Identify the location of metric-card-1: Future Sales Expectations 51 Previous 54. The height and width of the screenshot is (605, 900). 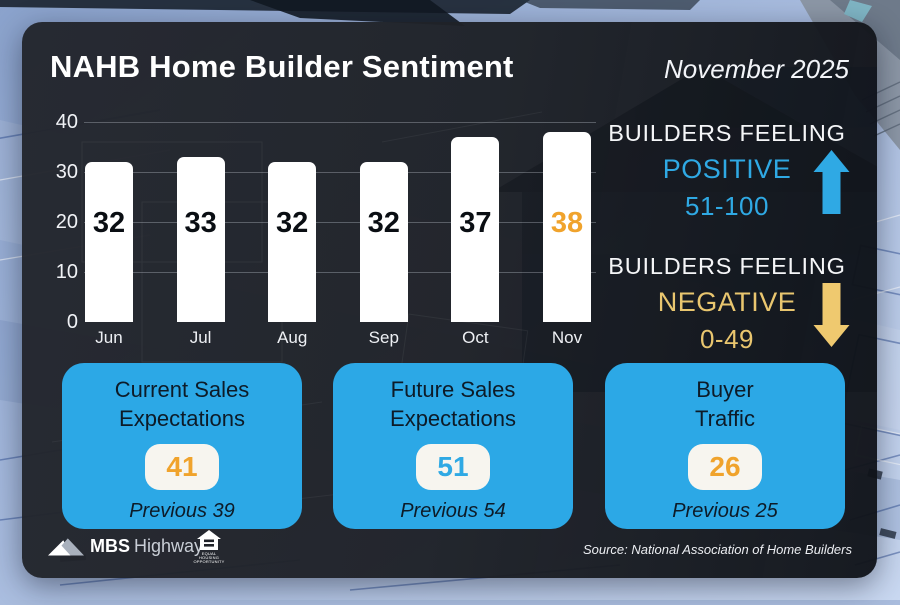
(453, 446).